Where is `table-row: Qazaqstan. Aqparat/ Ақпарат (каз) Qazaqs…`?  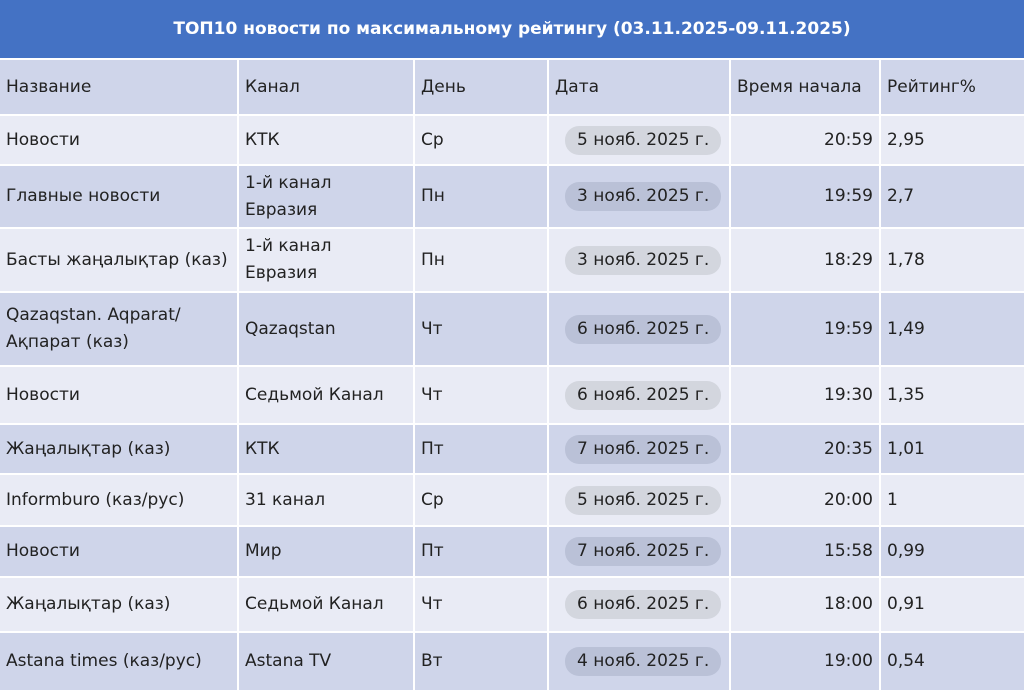
table-row: Qazaqstan. Aqparat/ Ақпарат (каз) Qazaqs… is located at coordinates (512, 329).